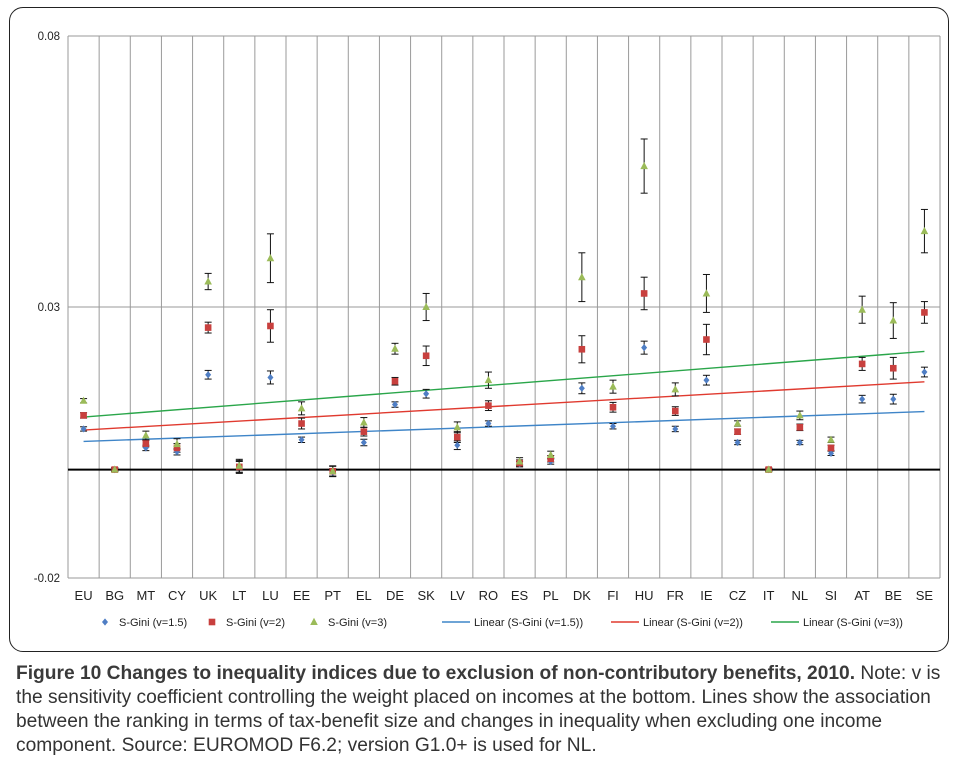 The width and height of the screenshot is (958, 758). What do you see at coordinates (105, 622) in the screenshot?
I see `legend-marker-v15` at bounding box center [105, 622].